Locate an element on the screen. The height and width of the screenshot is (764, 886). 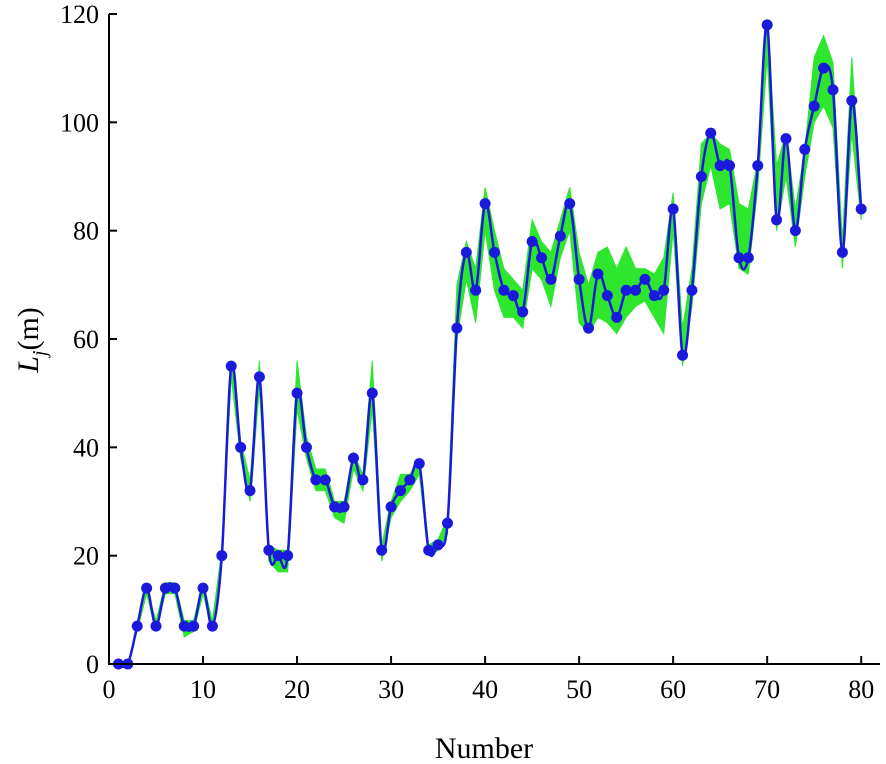
y-tick-label: 120 is located at coordinates (79, 14).